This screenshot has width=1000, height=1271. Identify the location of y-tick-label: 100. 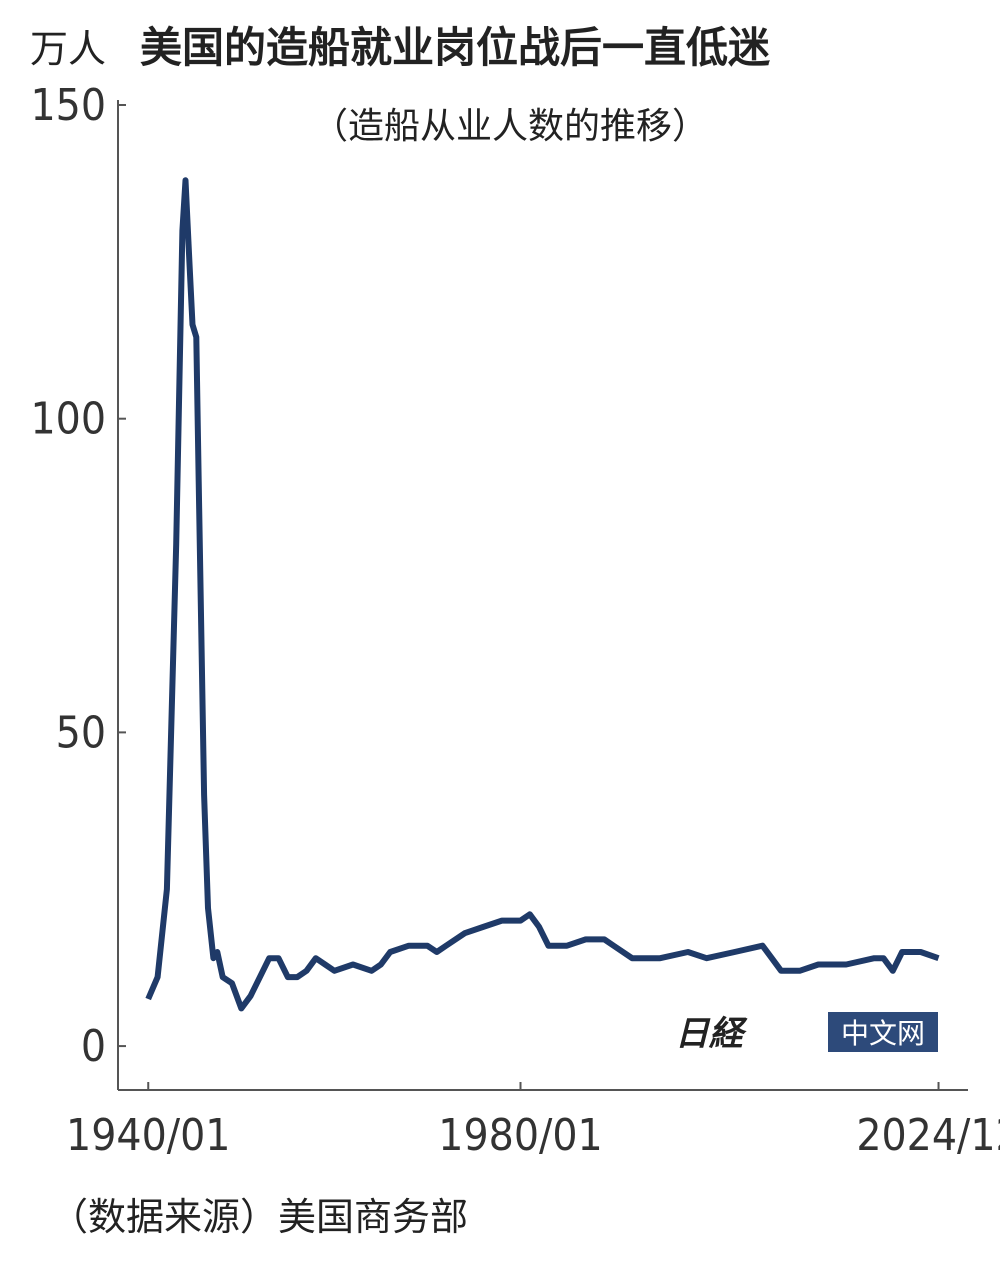
(68, 419).